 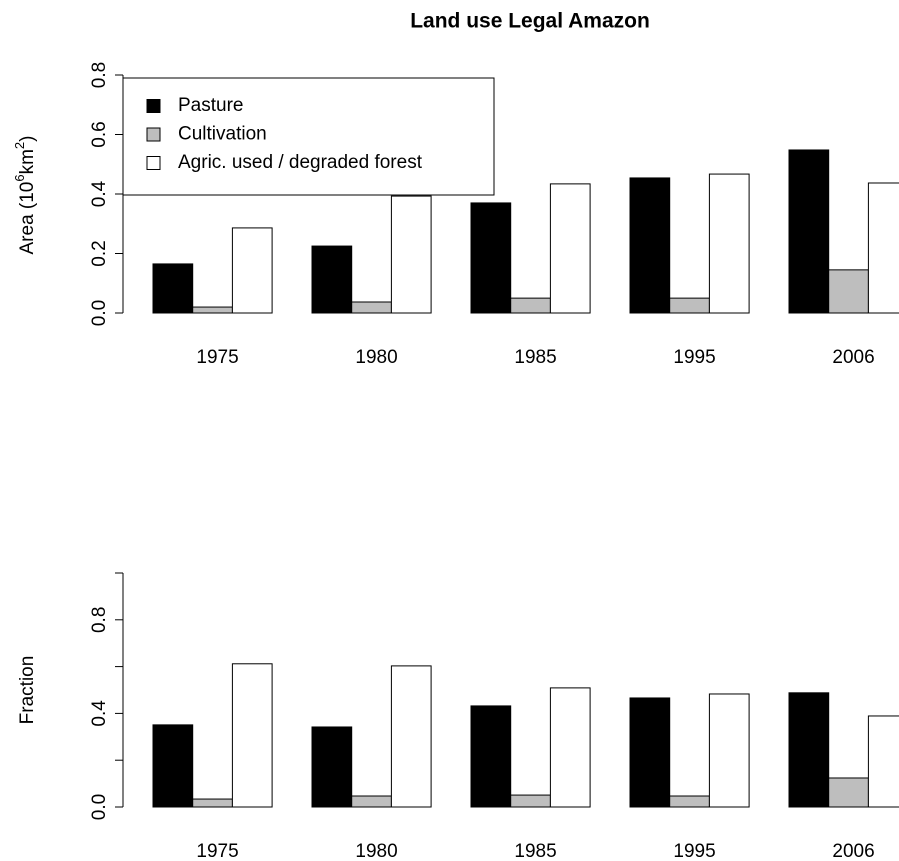 What do you see at coordinates (99, 134) in the screenshot?
I see `y-tick-label: 0.6` at bounding box center [99, 134].